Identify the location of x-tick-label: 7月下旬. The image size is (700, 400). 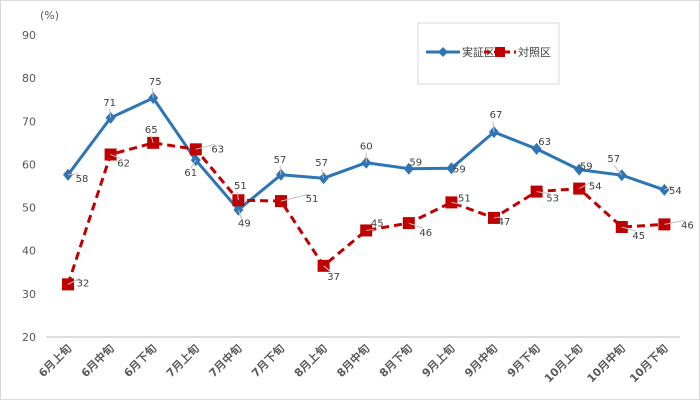
(267, 360).